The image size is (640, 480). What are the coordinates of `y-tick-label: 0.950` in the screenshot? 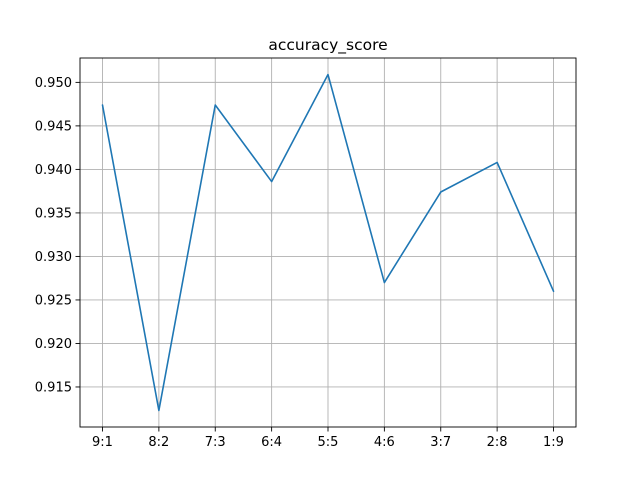 It's located at (53, 83).